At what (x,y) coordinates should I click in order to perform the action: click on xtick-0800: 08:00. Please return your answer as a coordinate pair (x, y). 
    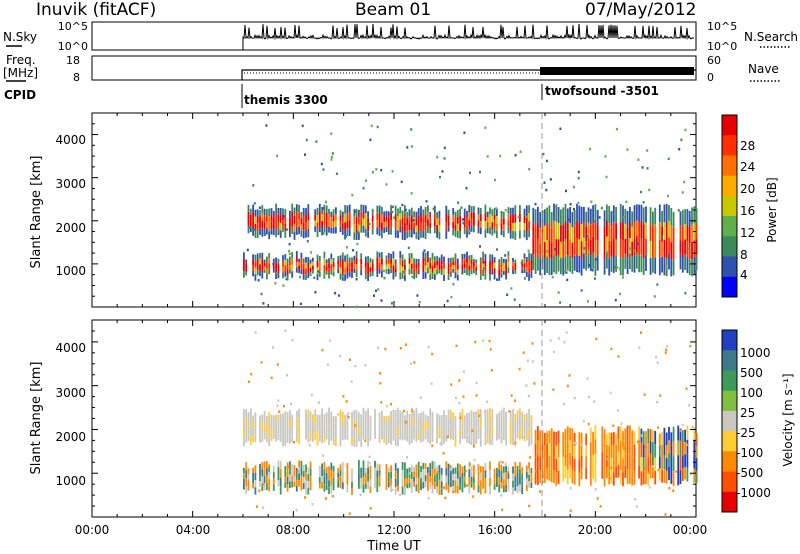
    Looking at the image, I should click on (293, 530).